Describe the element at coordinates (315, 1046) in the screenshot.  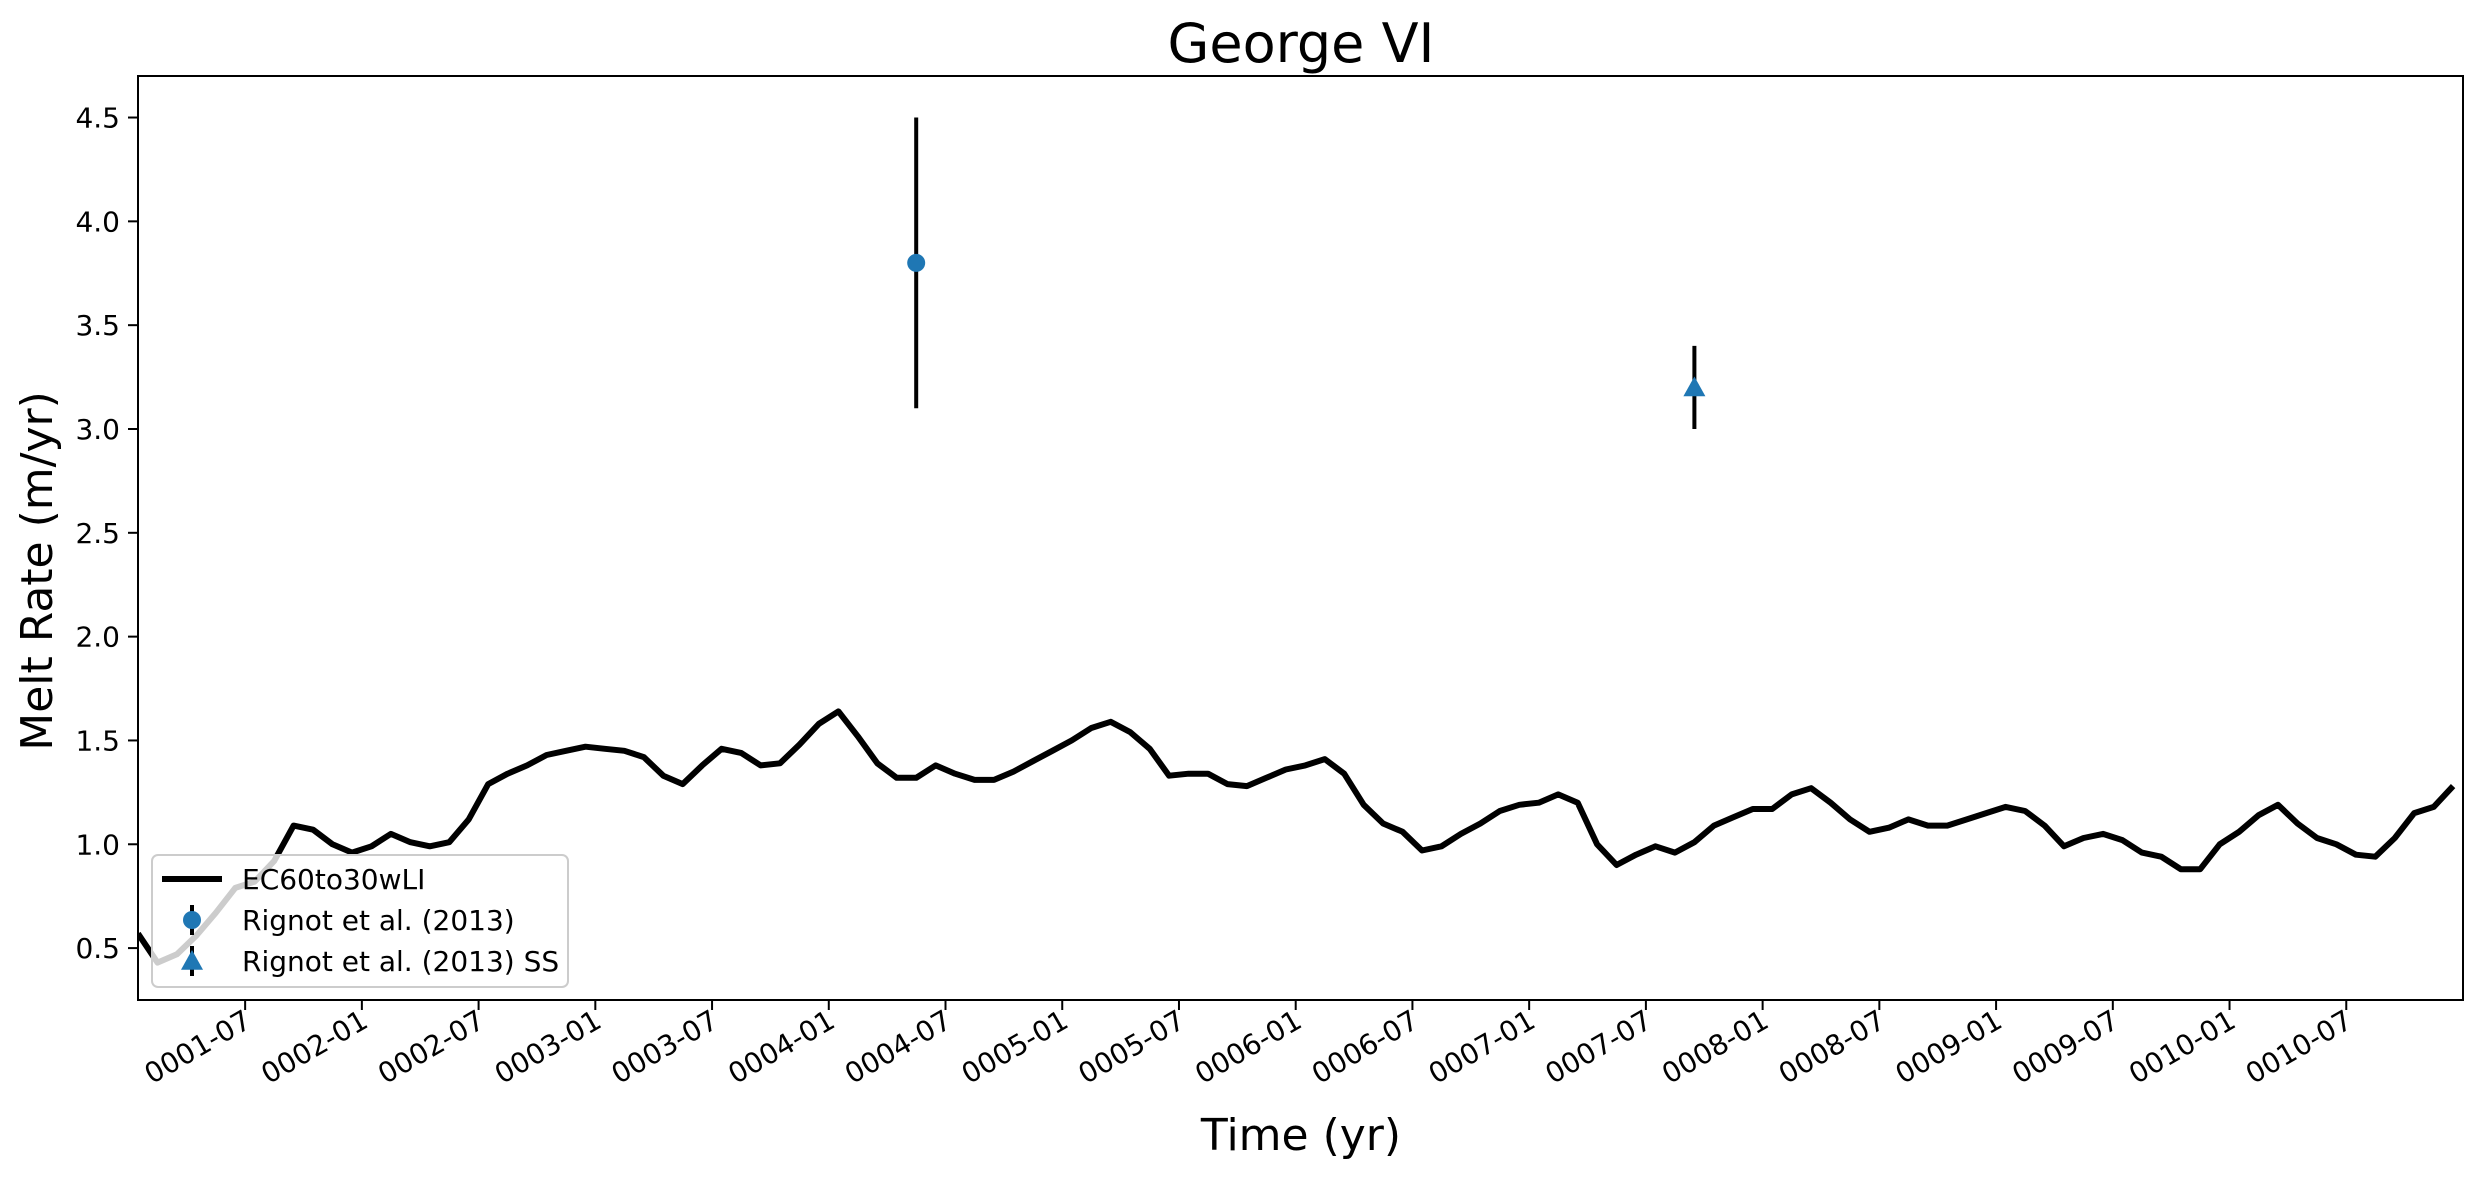
I see `x-tick-label: 0002-01` at that location.